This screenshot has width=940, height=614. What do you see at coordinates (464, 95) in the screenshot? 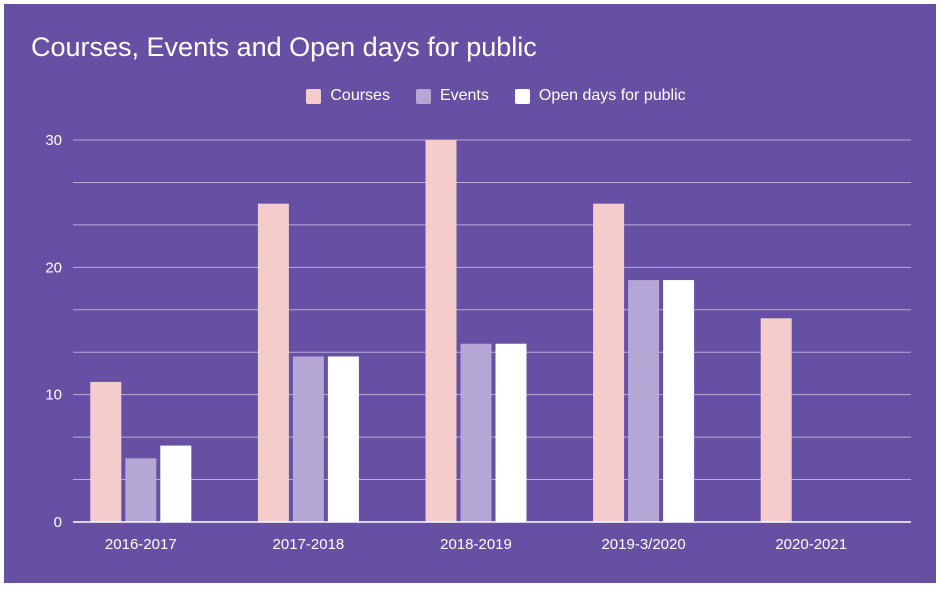
I see `legend-label-events: Events` at bounding box center [464, 95].